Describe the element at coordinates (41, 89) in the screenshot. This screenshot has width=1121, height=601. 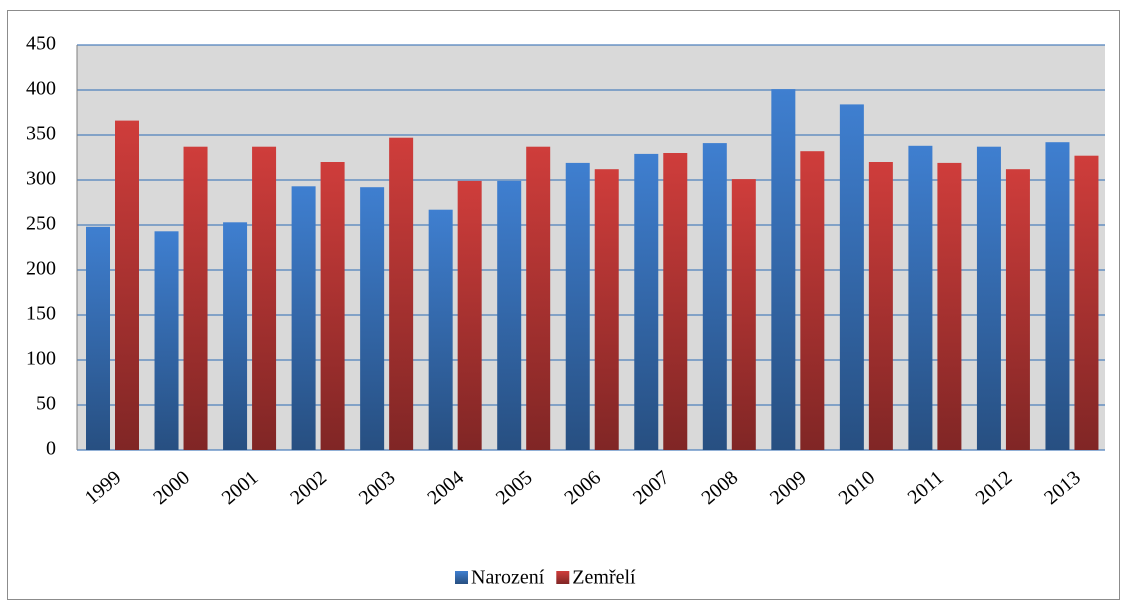
I see `y-tick-label: 400` at that location.